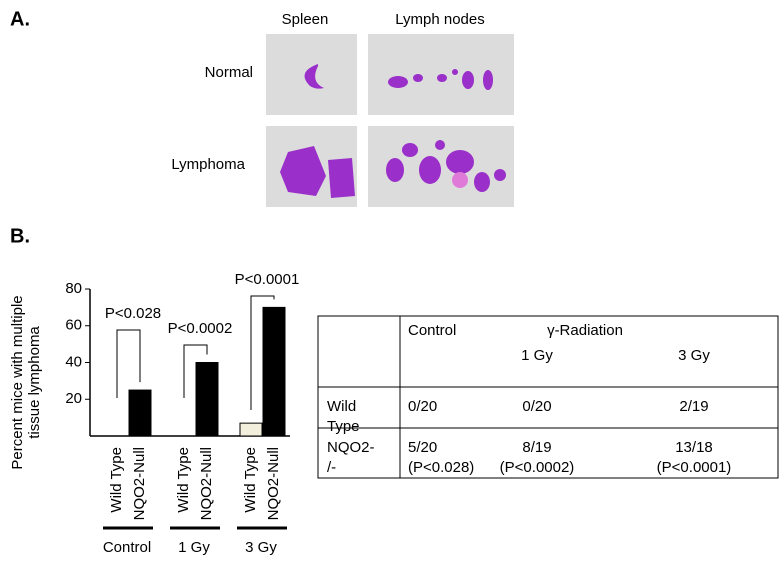  What do you see at coordinates (536, 447) in the screenshot?
I see `table-cell: 8/19` at bounding box center [536, 447].